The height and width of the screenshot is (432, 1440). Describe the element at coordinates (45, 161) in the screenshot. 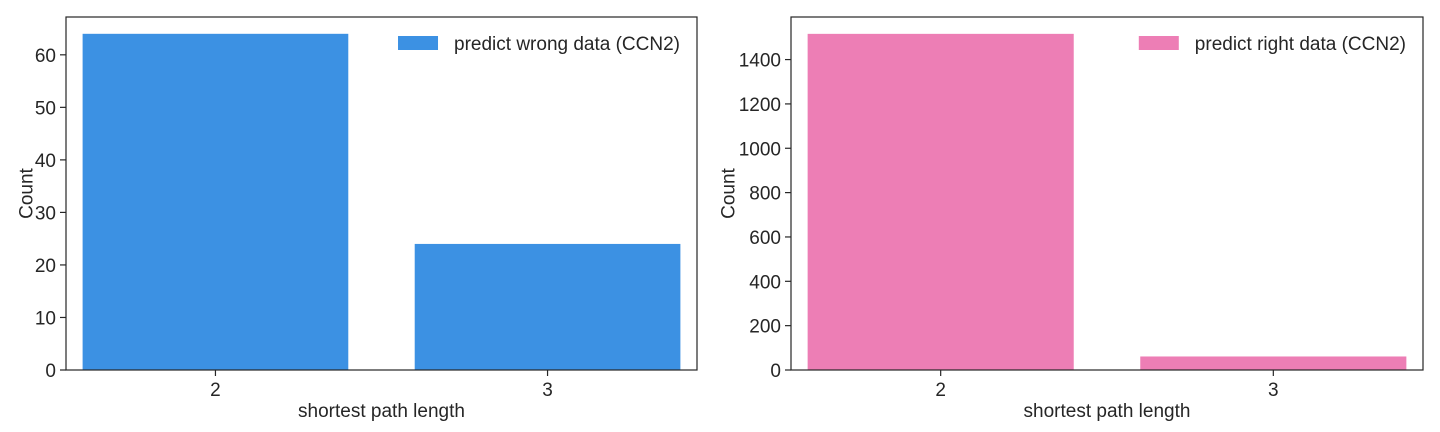

I see `y-tick-label: 40` at that location.